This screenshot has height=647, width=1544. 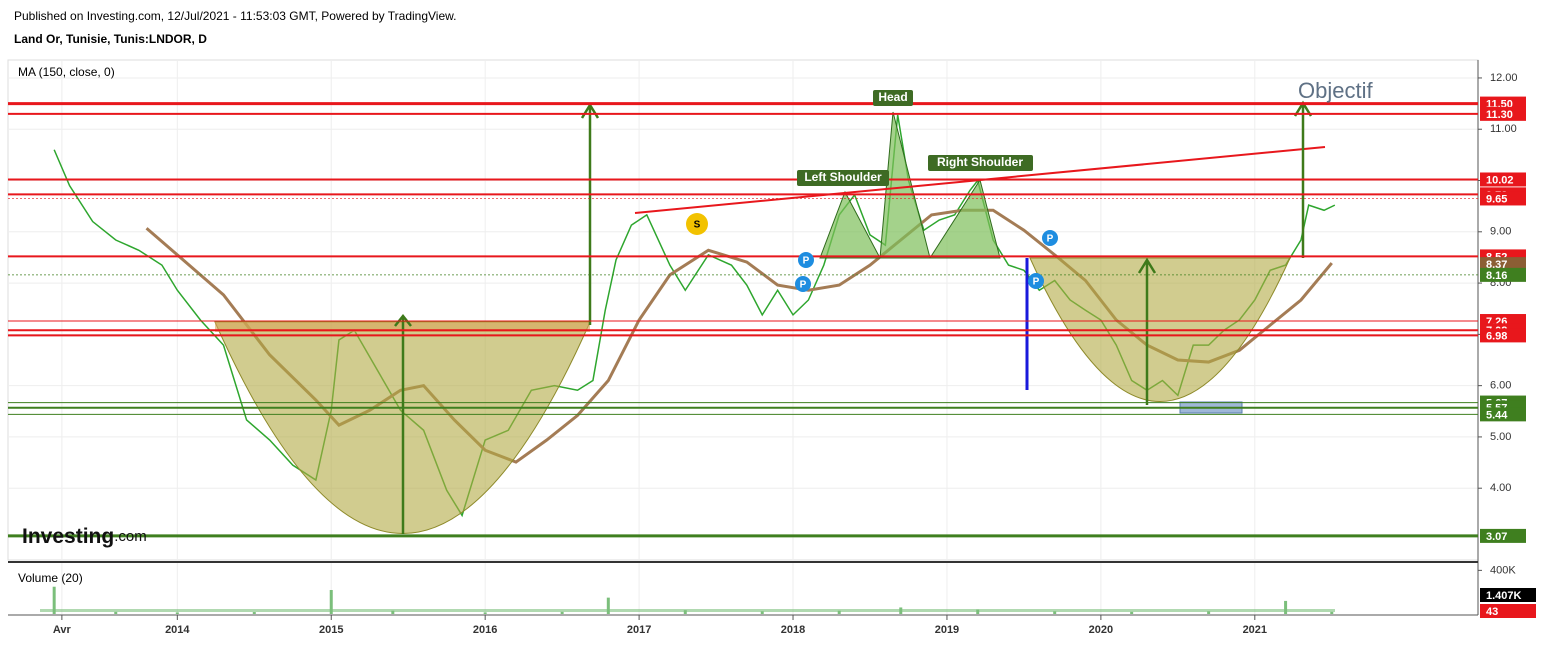 What do you see at coordinates (110, 39) in the screenshot?
I see `symbol: Land Or, Tunisie, Tunis:LNDOR, D` at bounding box center [110, 39].